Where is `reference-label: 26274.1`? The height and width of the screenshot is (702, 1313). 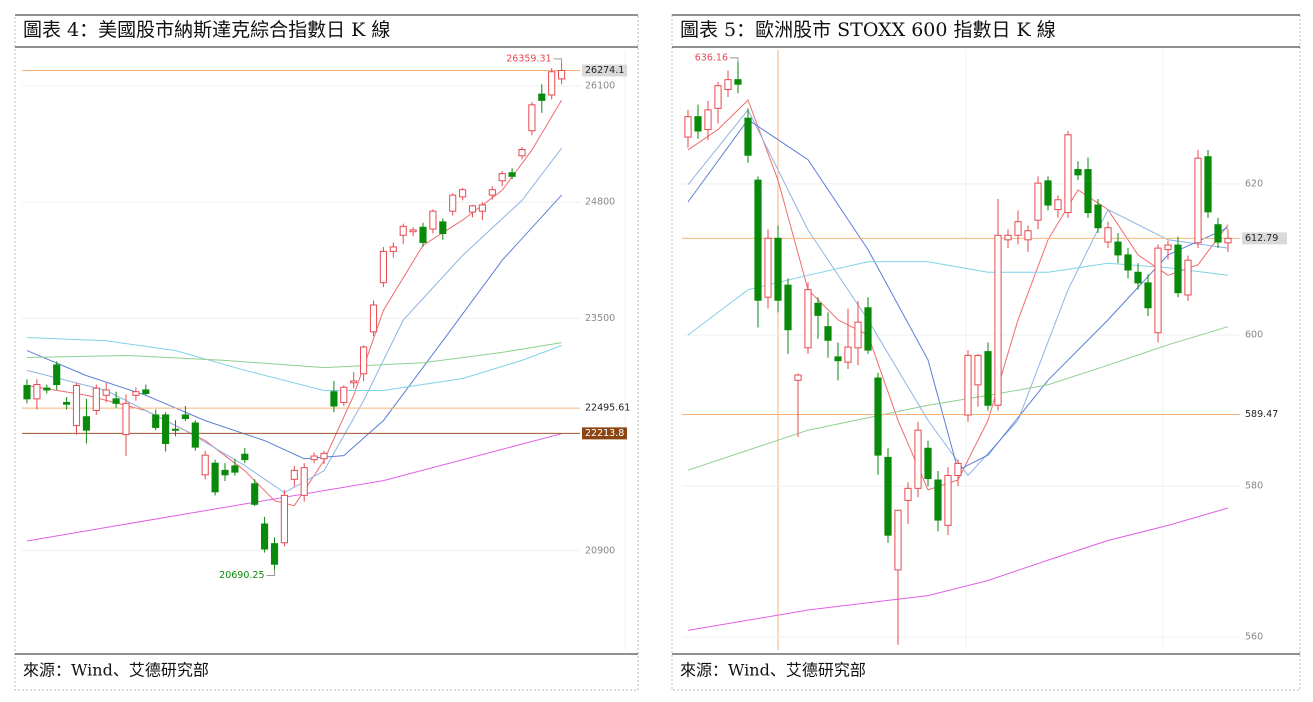 reference-label: 26274.1 is located at coordinates (604, 70).